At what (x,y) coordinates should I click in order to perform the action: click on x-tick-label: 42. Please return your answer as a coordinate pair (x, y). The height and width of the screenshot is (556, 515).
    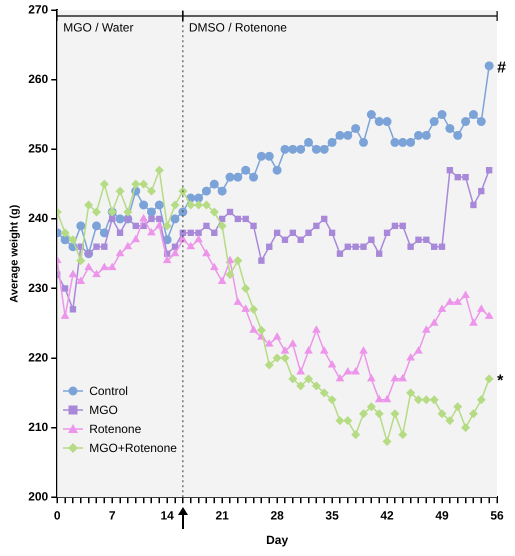
    Looking at the image, I should click on (387, 515).